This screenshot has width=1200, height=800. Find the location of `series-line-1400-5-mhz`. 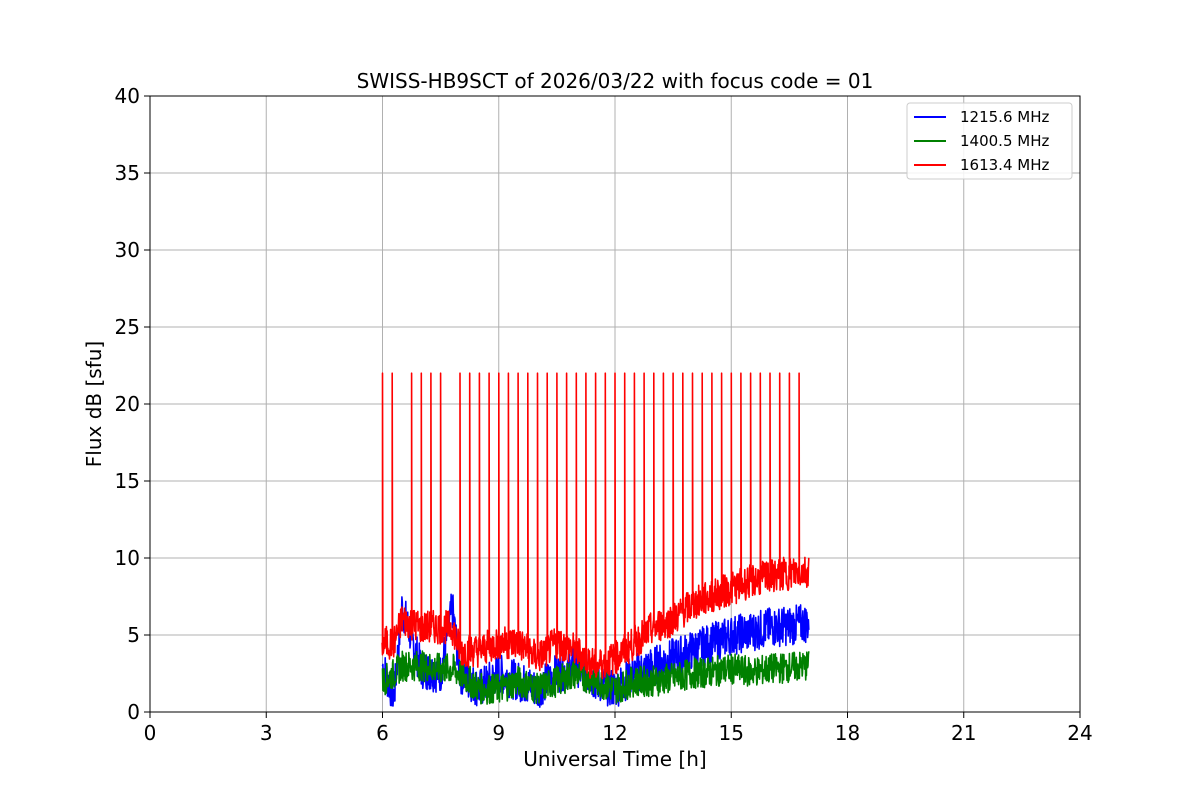

series-line-1400-5-mhz is located at coordinates (595, 677).